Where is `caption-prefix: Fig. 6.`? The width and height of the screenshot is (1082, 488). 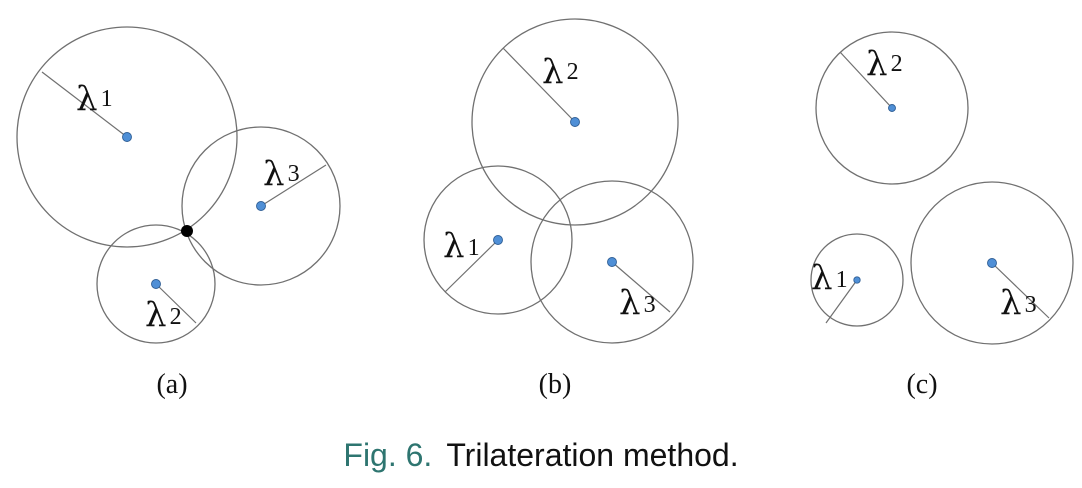
caption-prefix: Fig. 6. is located at coordinates (387, 455).